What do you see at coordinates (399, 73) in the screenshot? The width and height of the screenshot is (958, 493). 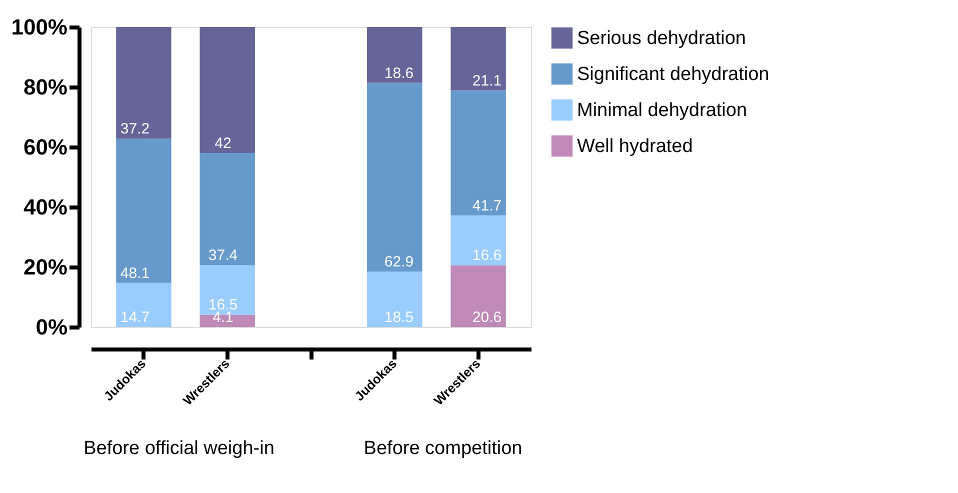 I see `data-label: 18.6` at bounding box center [399, 73].